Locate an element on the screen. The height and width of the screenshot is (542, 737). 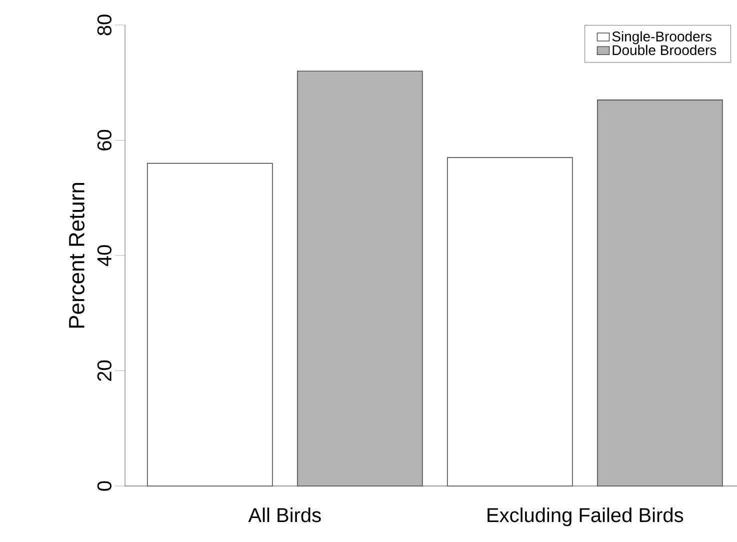
y-tick-label: 80 is located at coordinates (104, 25).